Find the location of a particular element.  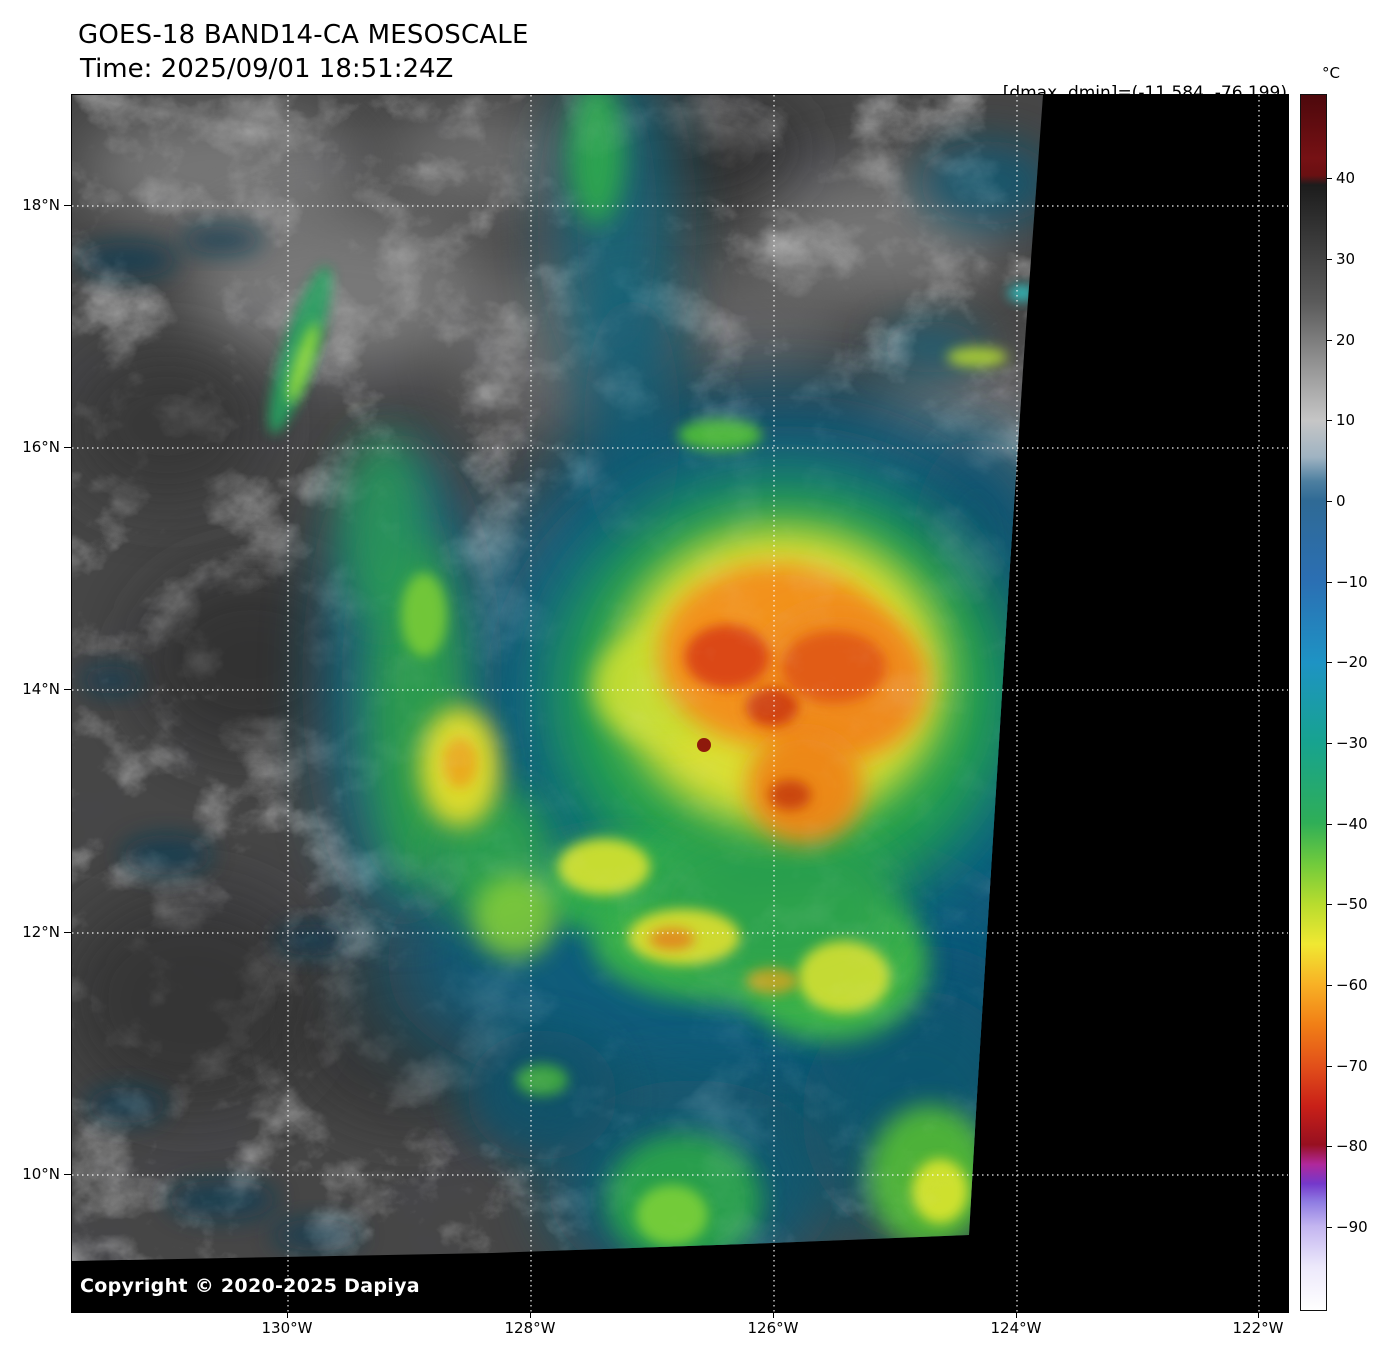

colorbar-tick-label: −60 is located at coordinates (1352, 985).